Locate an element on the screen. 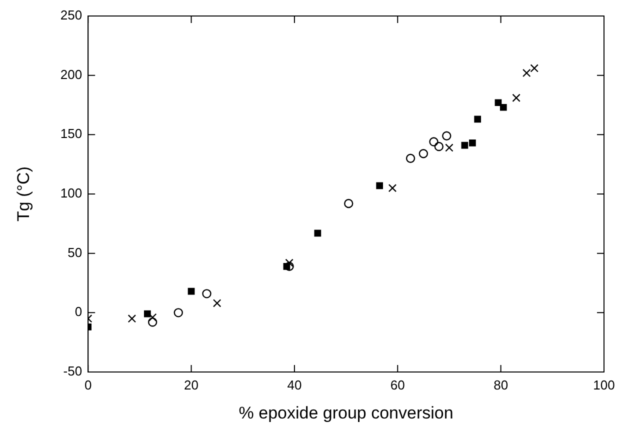 This screenshot has height=432, width=644. y-tick-label: 250 is located at coordinates (71, 15).